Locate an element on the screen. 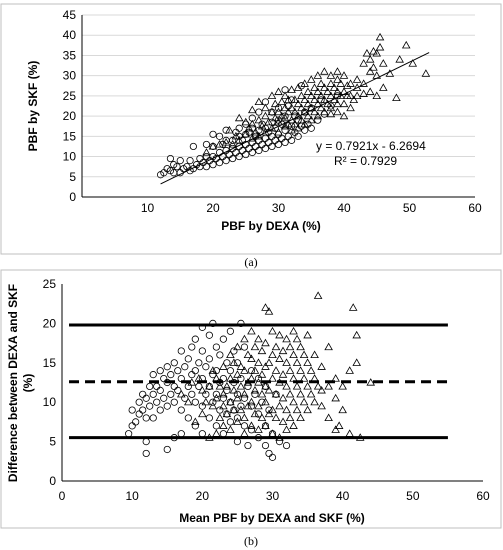  chart-a-points is located at coordinates (294, 105).